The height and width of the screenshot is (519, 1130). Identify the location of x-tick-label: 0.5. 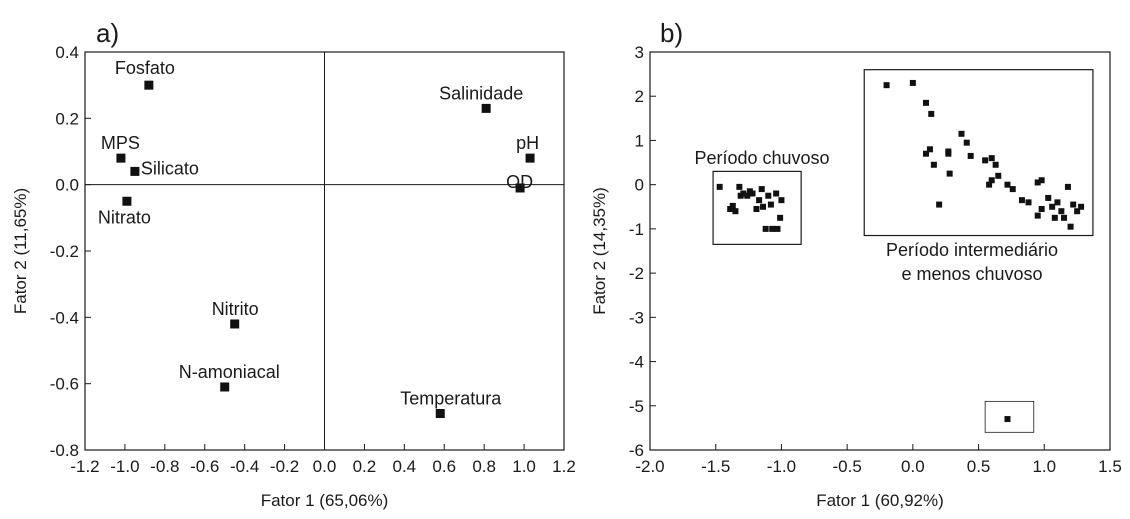
(979, 466).